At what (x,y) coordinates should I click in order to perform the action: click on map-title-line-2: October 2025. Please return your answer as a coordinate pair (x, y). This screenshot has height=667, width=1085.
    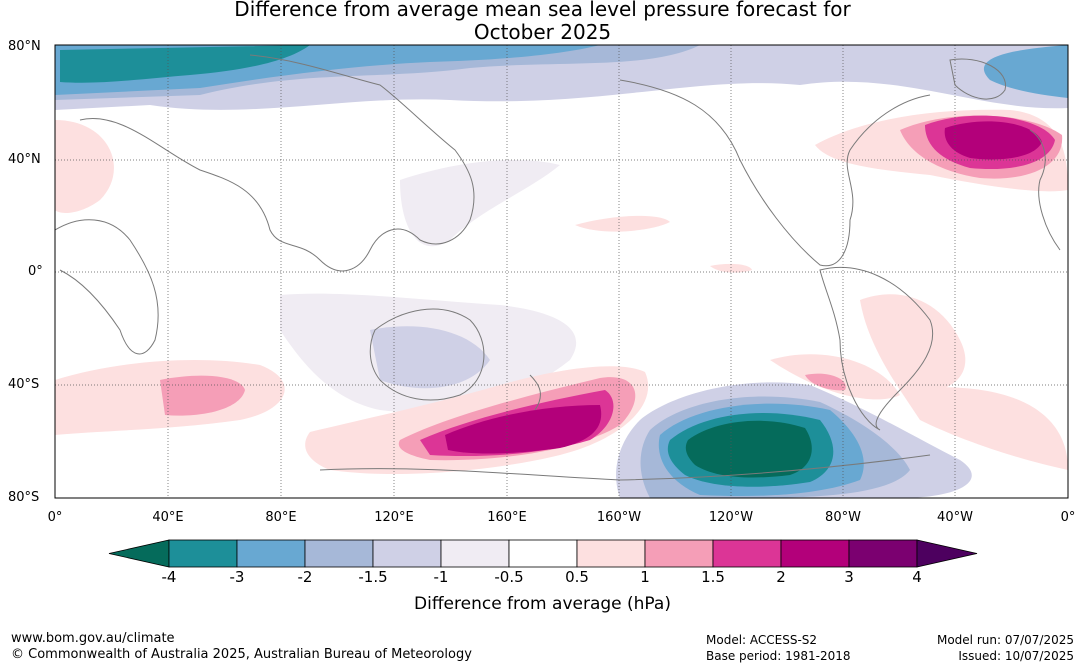
    Looking at the image, I should click on (542, 32).